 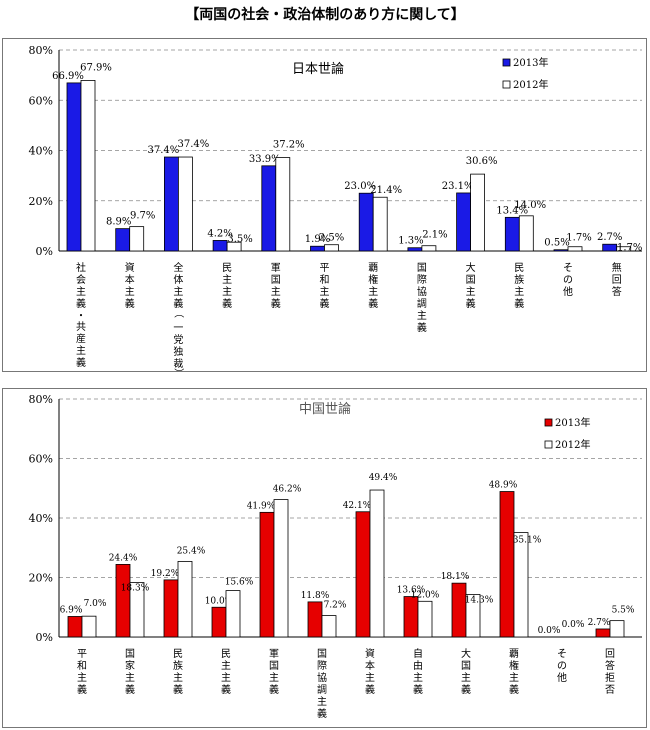 I want to click on china-category-label: 軍, so click(x=274, y=654).